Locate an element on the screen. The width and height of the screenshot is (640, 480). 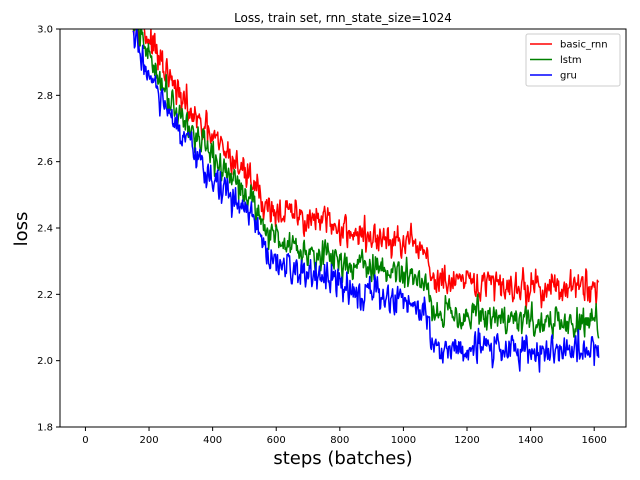
x-tick-label: 1400 is located at coordinates (530, 440).